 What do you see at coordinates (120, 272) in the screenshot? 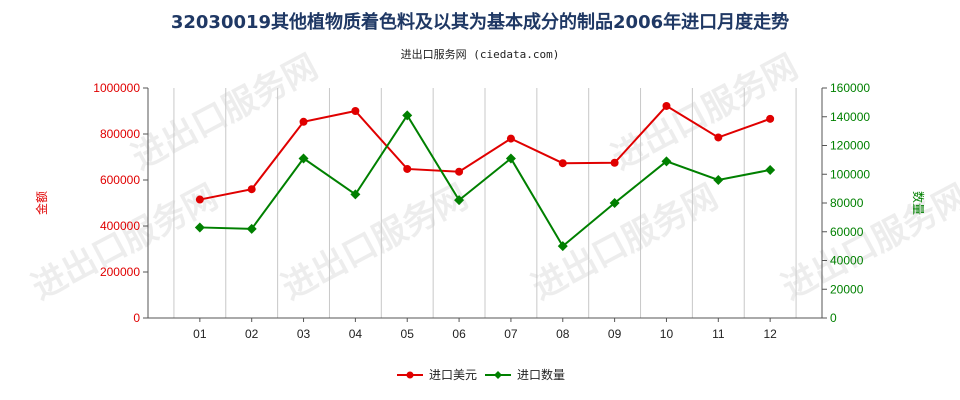
I see `y-left-tick-label: 200000` at bounding box center [120, 272].